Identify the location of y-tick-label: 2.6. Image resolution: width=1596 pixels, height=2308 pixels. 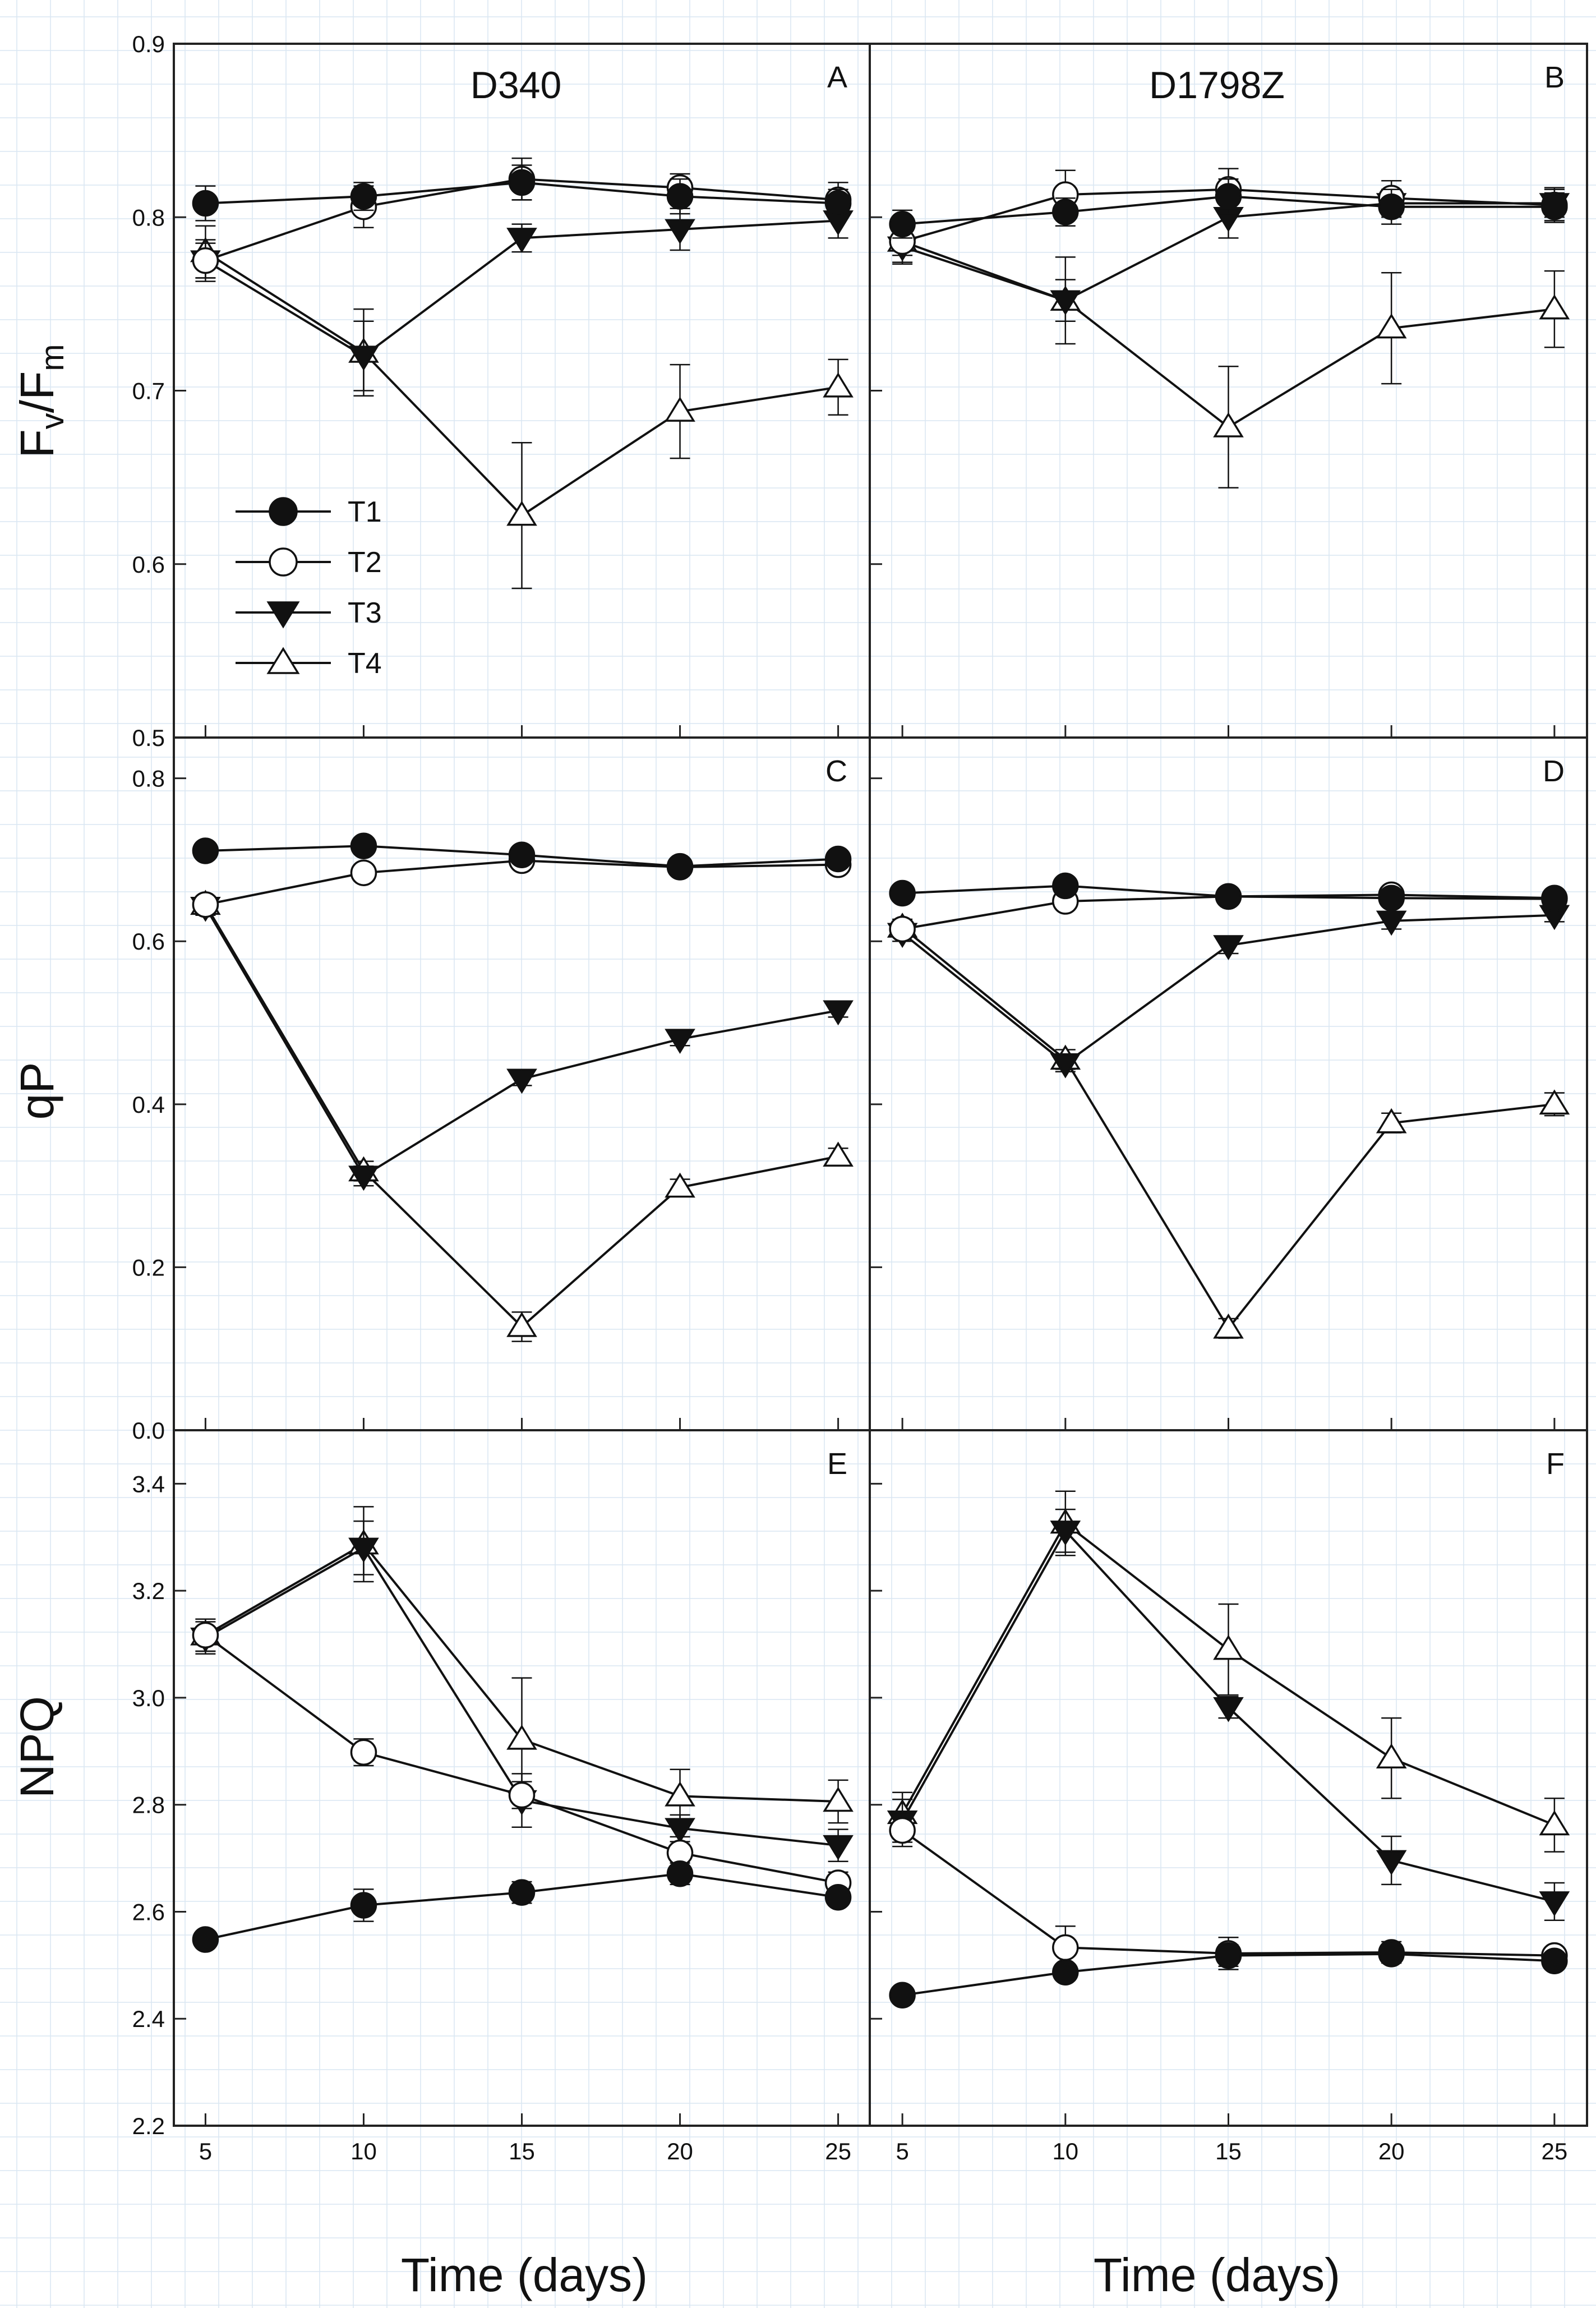
(148, 1912).